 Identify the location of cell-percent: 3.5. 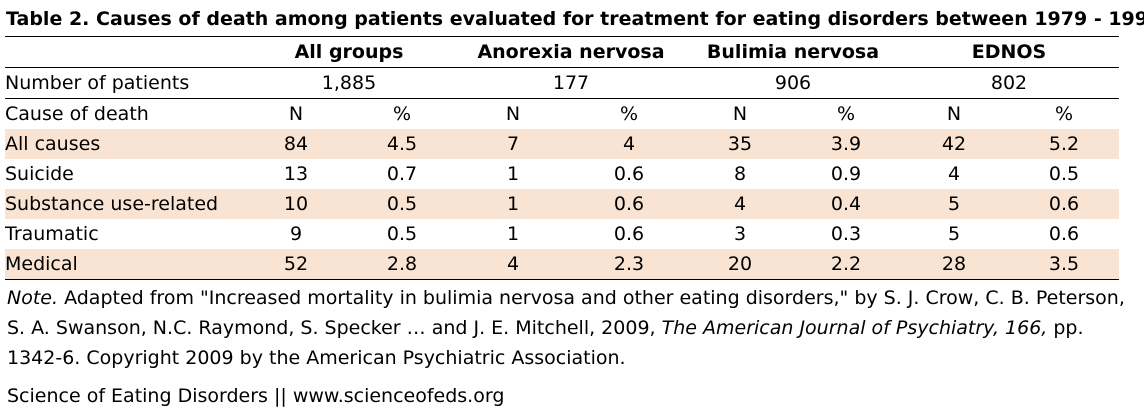
(1064, 264).